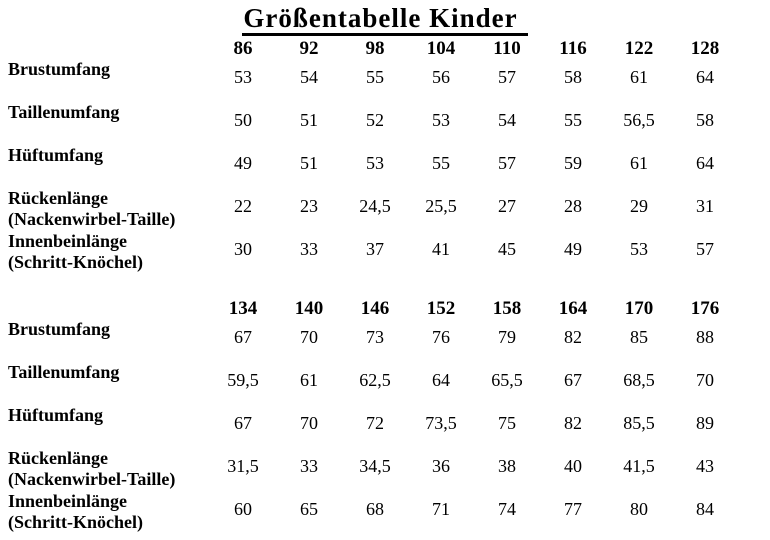 Image resolution: width=770 pixels, height=540 pixels. What do you see at coordinates (105, 165) in the screenshot?
I see `measurement-label: Hüftumfang` at bounding box center [105, 165].